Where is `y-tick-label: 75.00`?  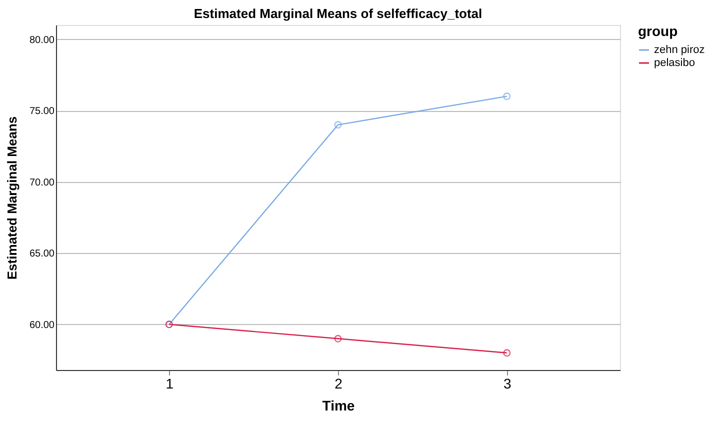 y-tick-label: 75.00 is located at coordinates (42, 112).